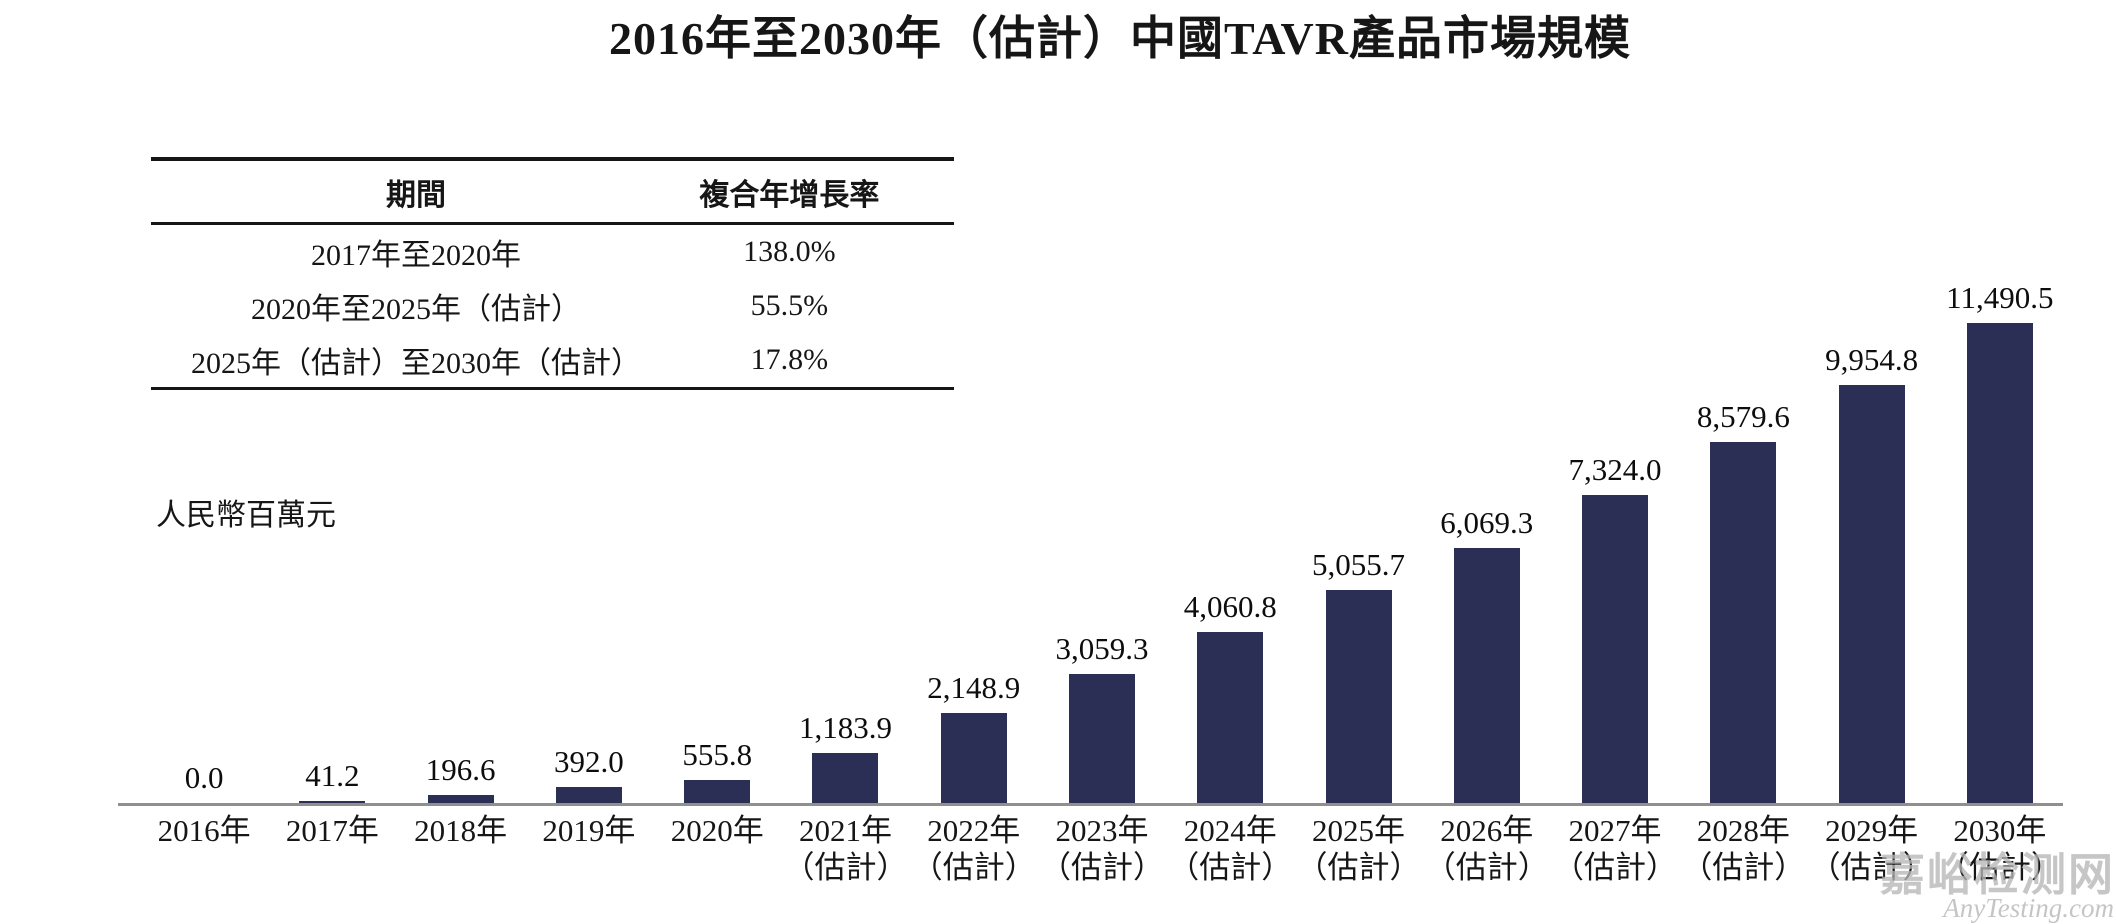  What do you see at coordinates (1359, 564) in the screenshot?
I see `bar-value-label: 5,055.7` at bounding box center [1359, 564].